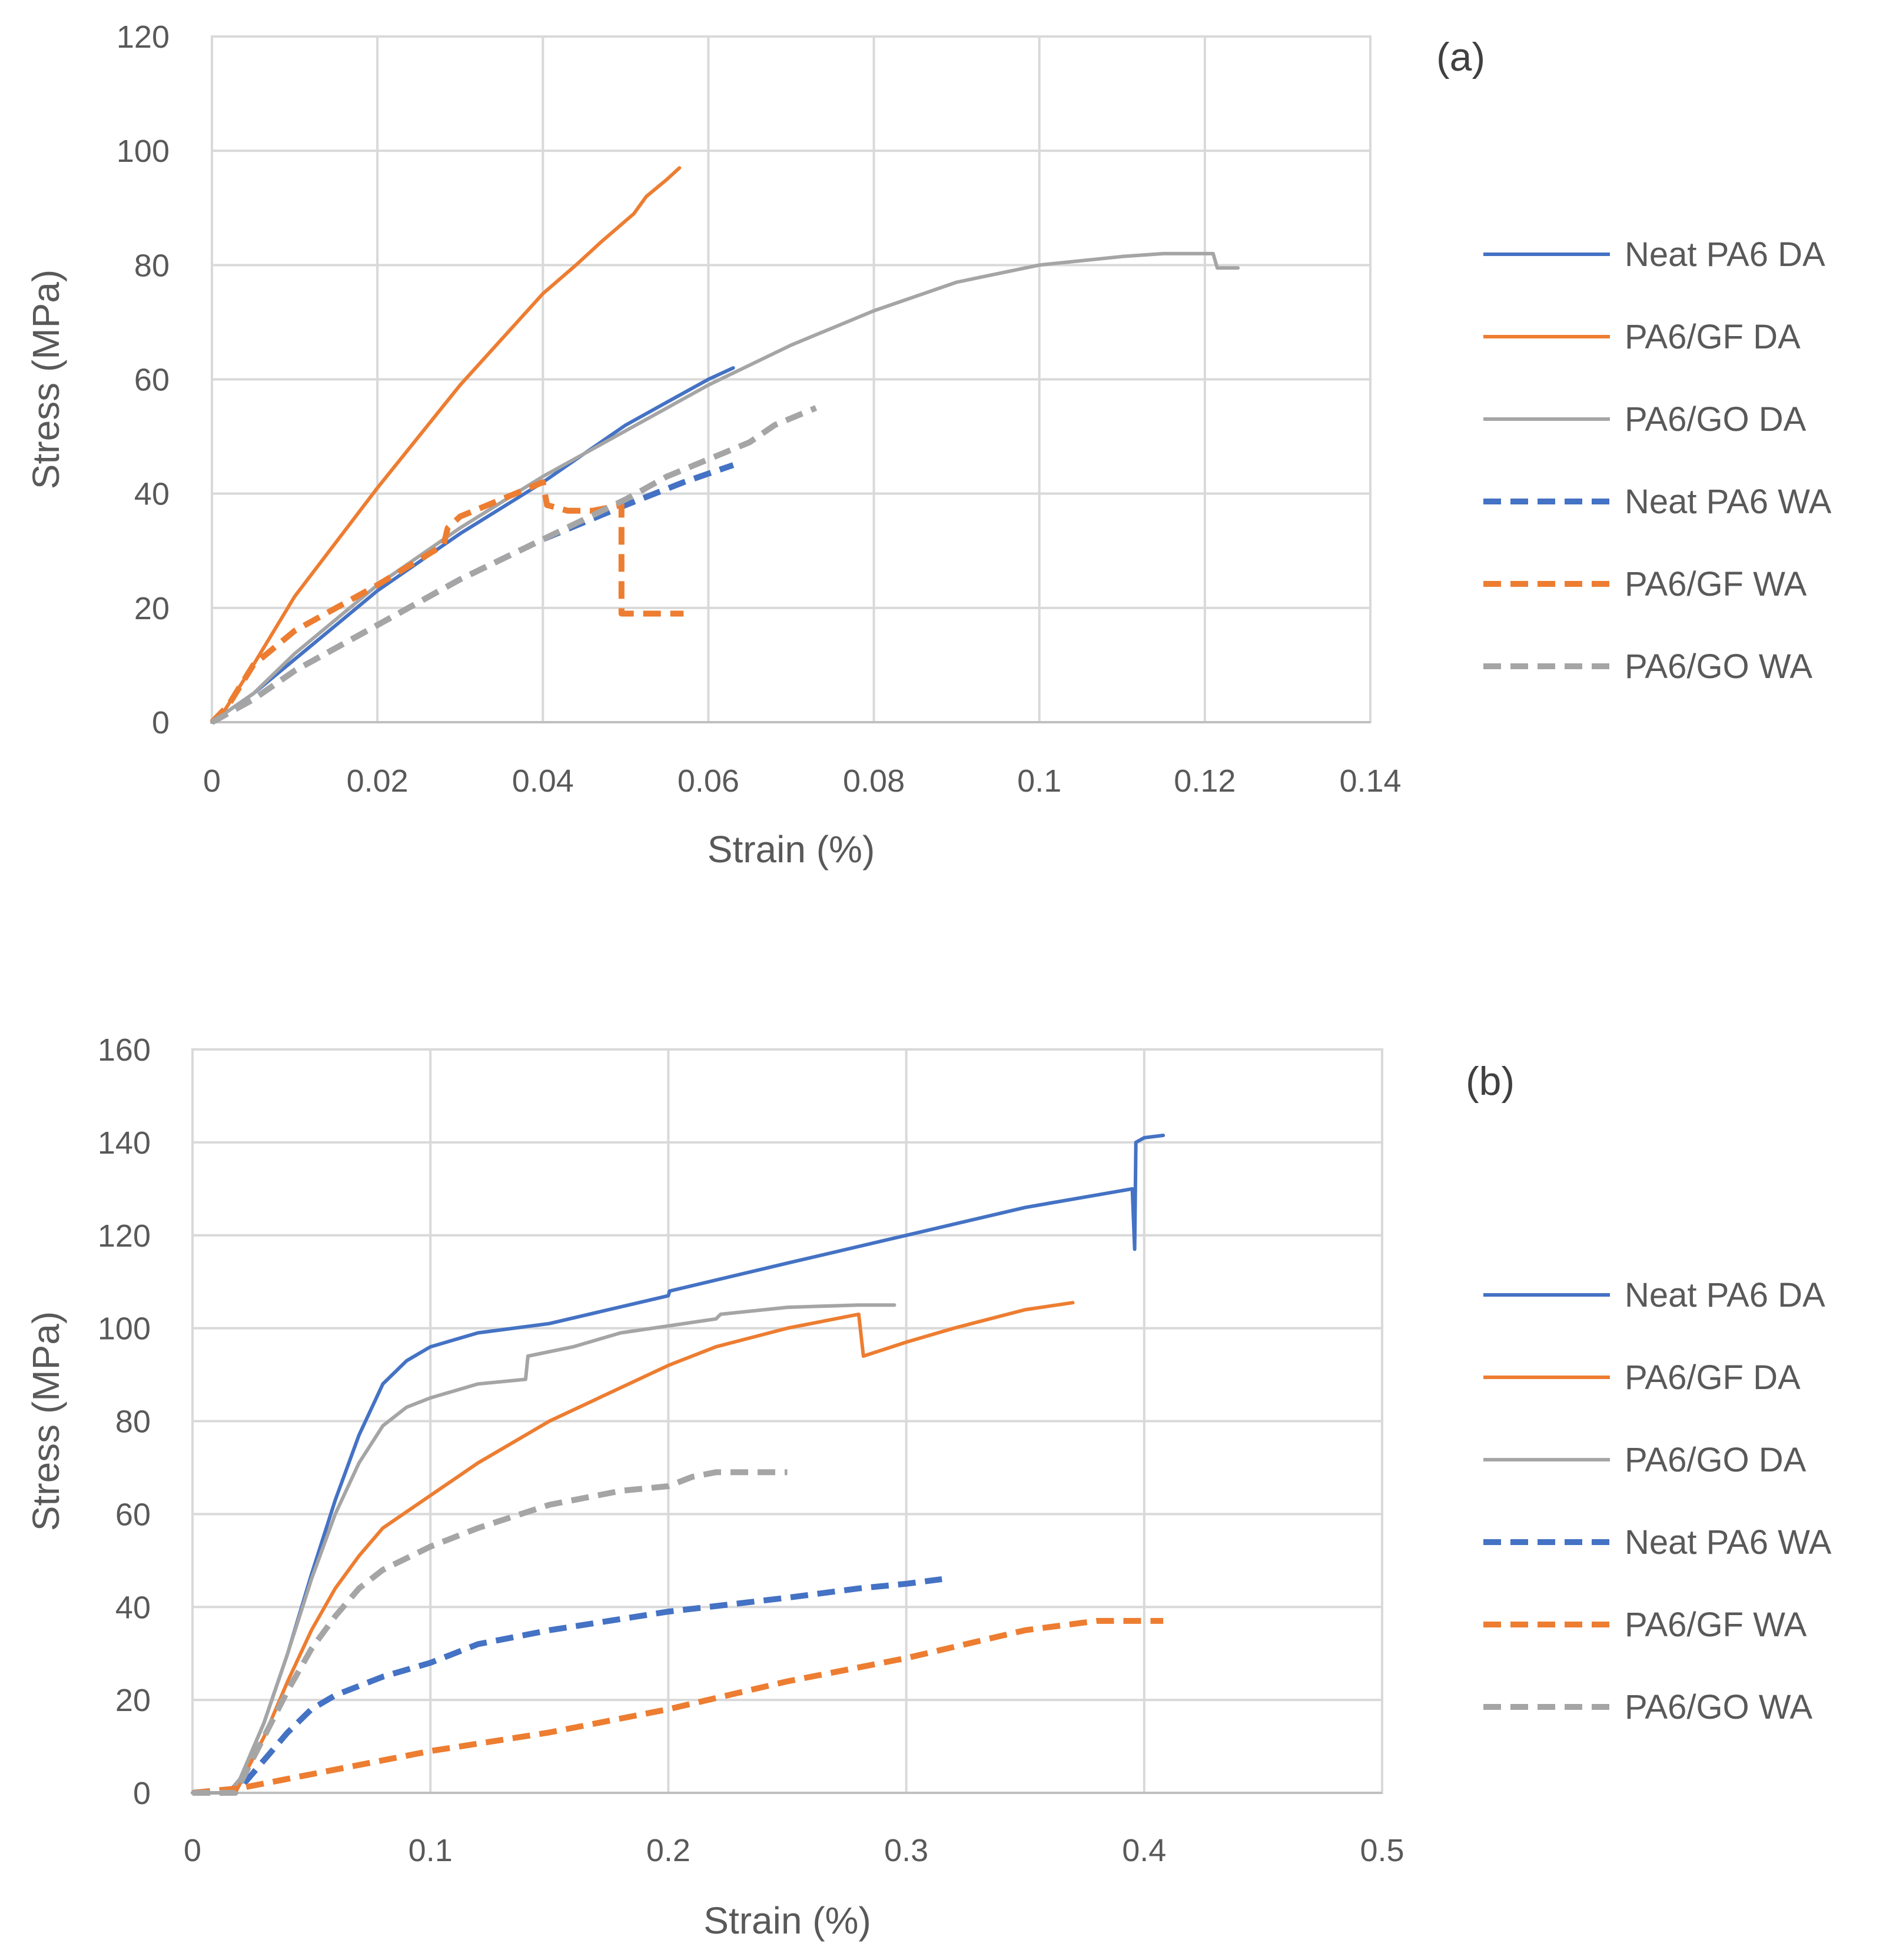 This screenshot has height=1960, width=1896. I want to click on y-tick-label: 160, so click(125, 1050).